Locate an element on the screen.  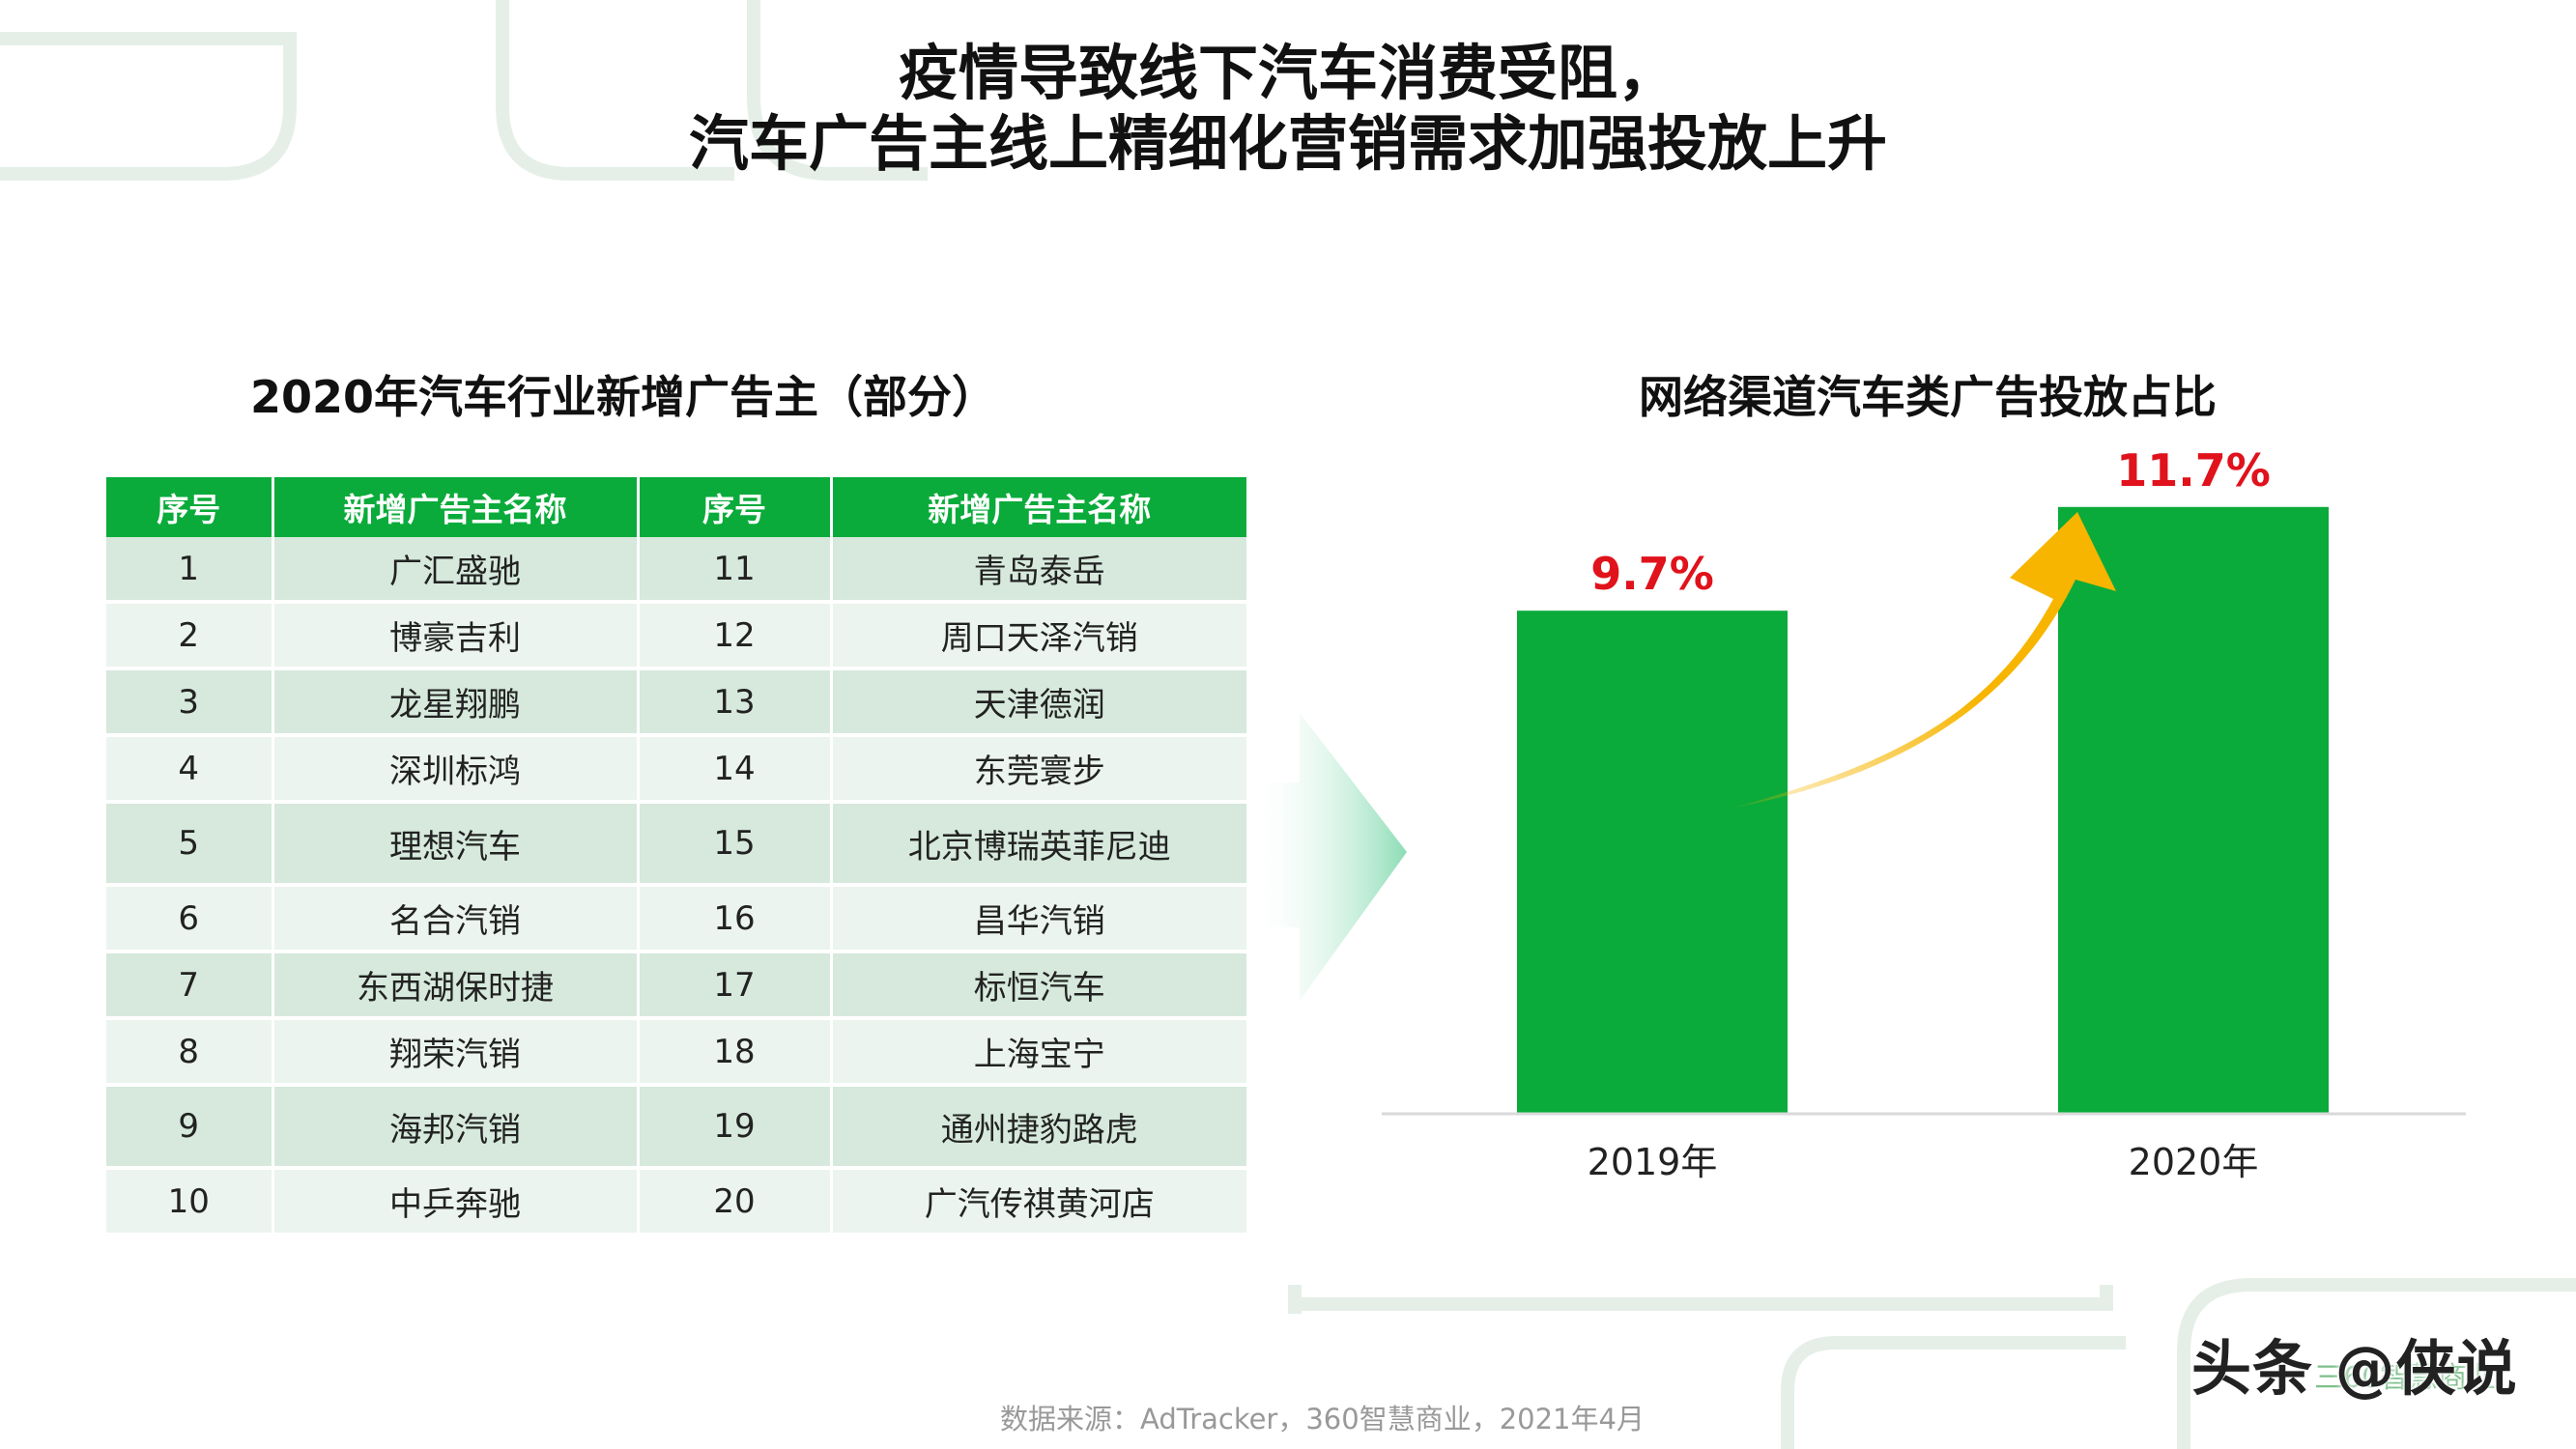
table-row: 9 海邦汽销 19 通州捷豹路虎 is located at coordinates (676, 1127).